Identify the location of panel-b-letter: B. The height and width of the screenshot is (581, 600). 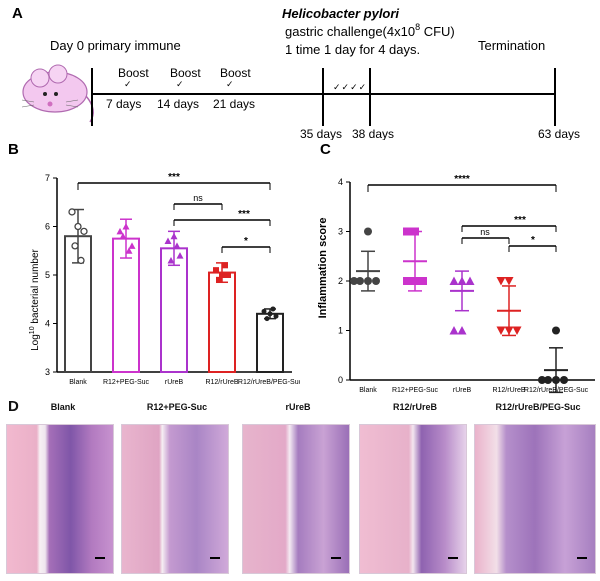
(13, 149).